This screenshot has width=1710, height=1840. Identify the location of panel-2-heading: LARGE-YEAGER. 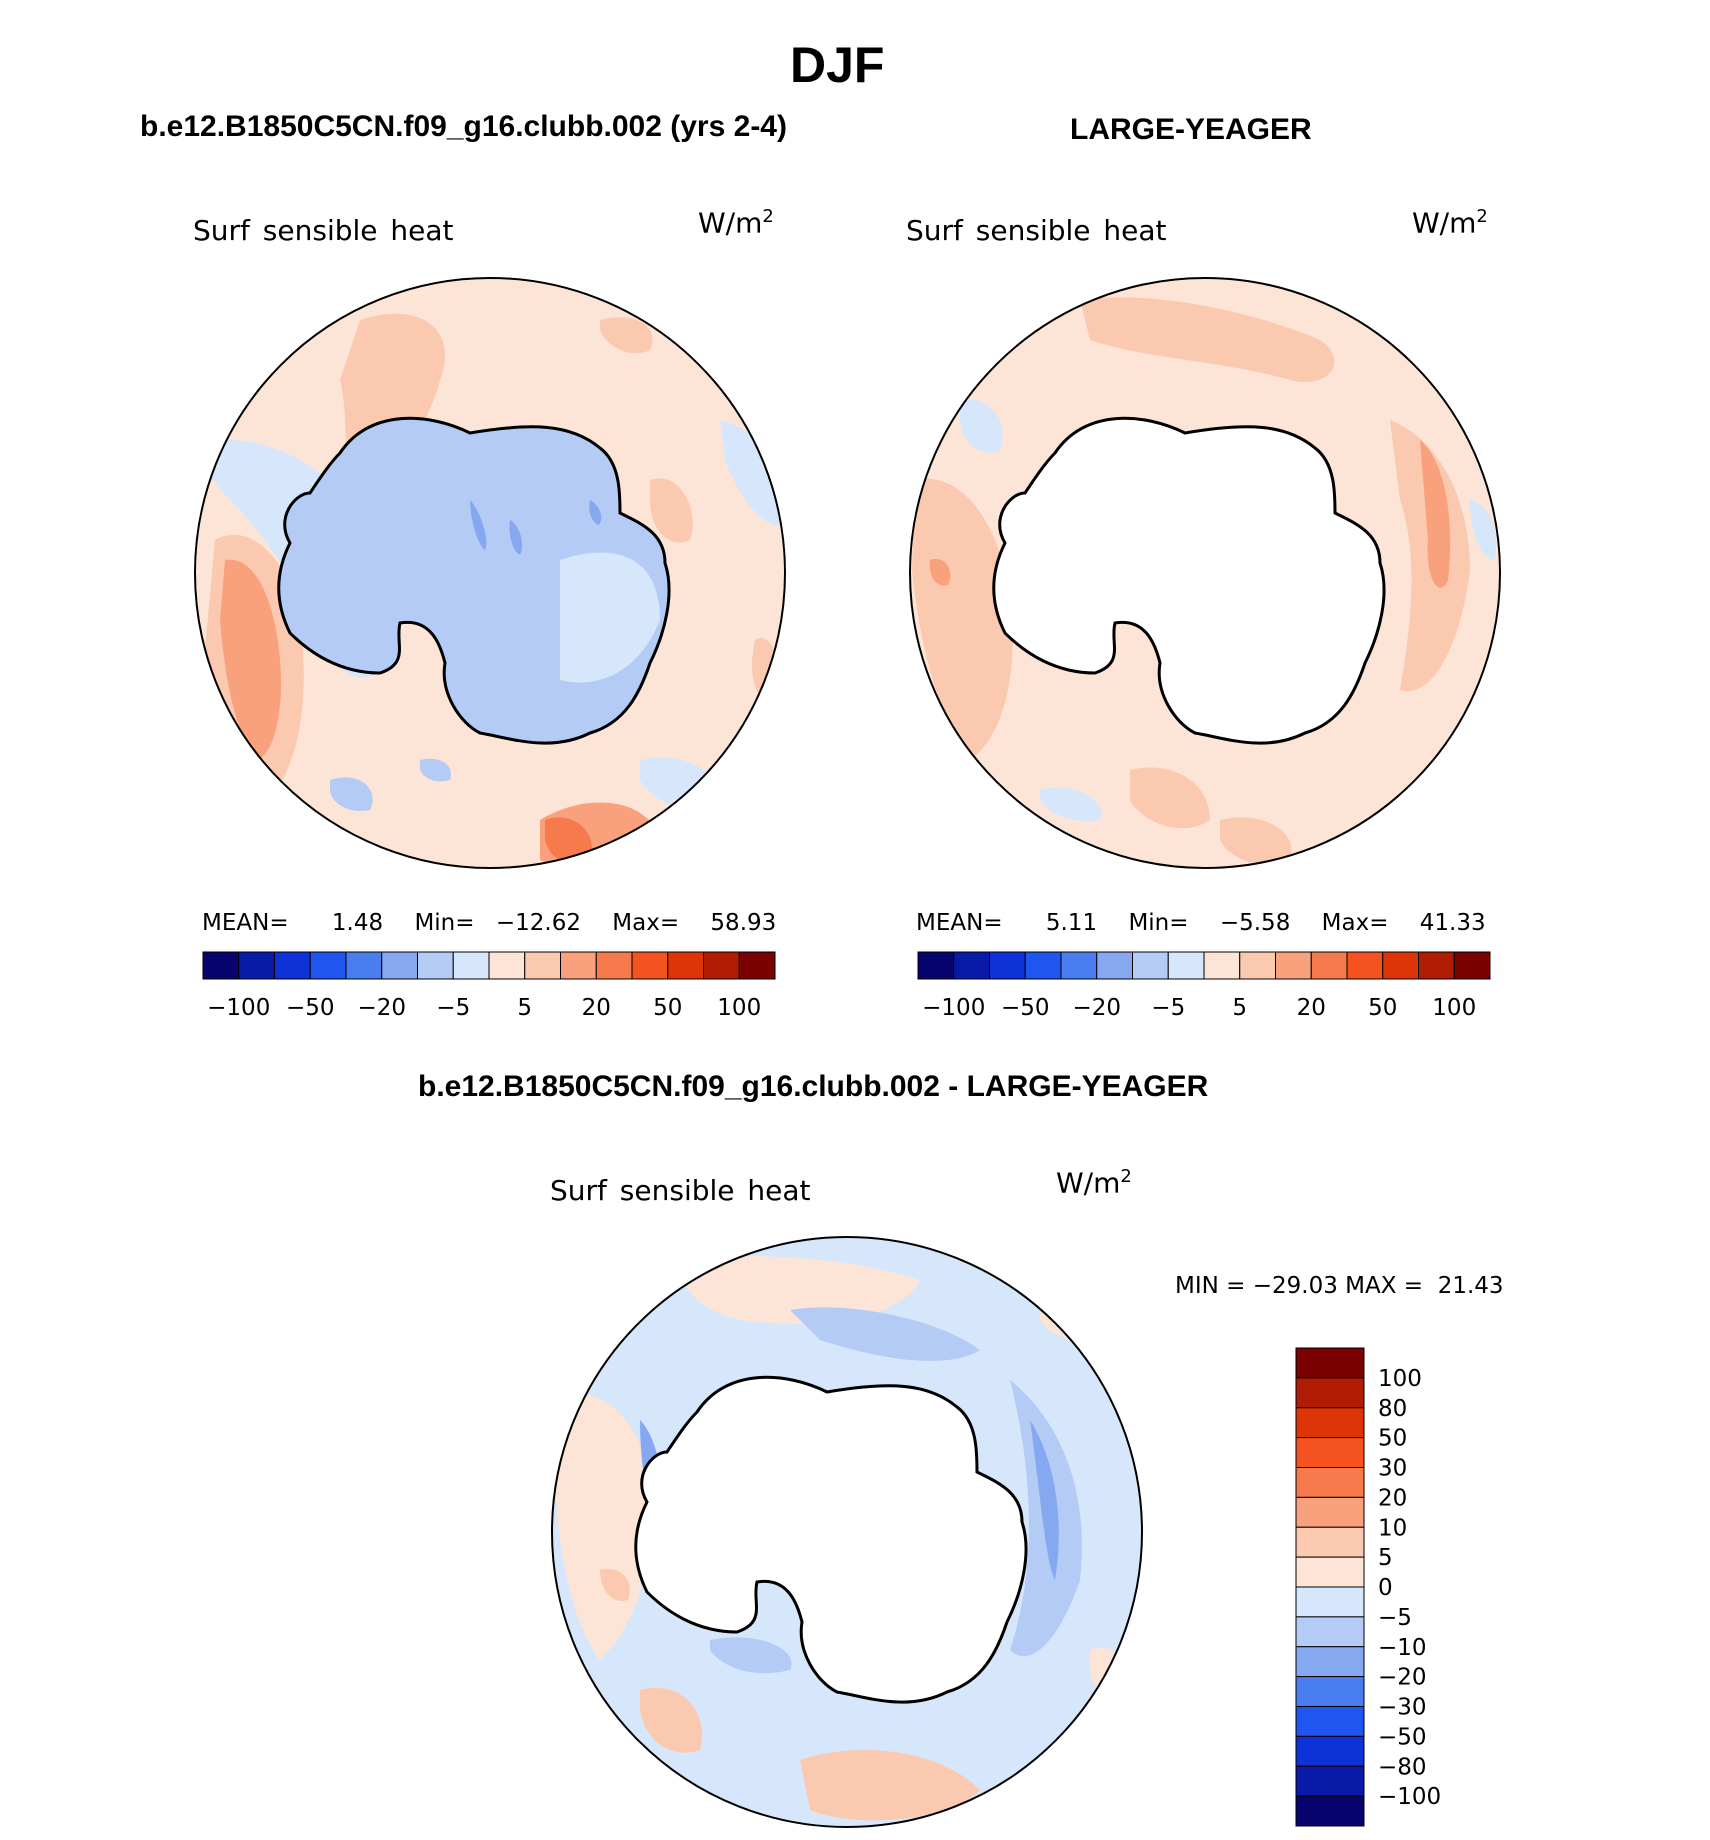
(1191, 129).